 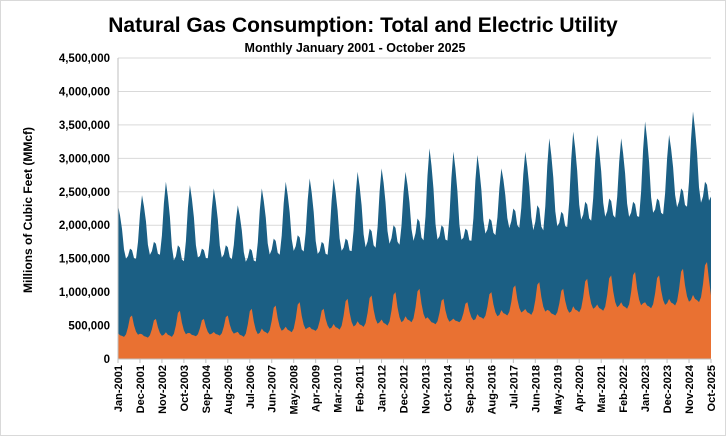 What do you see at coordinates (558, 390) in the screenshot?
I see `x-tick-label: May-2019` at bounding box center [558, 390].